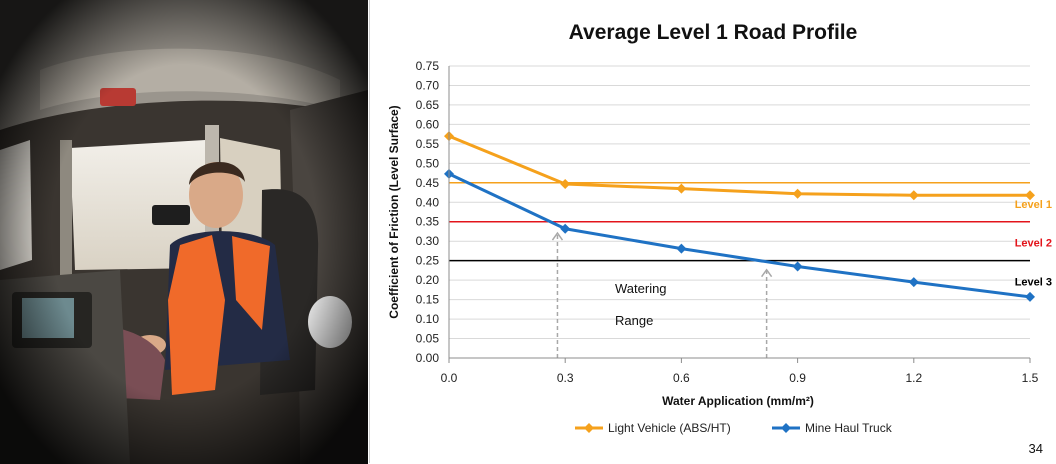 Image resolution: width=1056 pixels, height=464 pixels. I want to click on reference-line-labels: Level 1 Level 2 Level 3, so click(1033, 244).